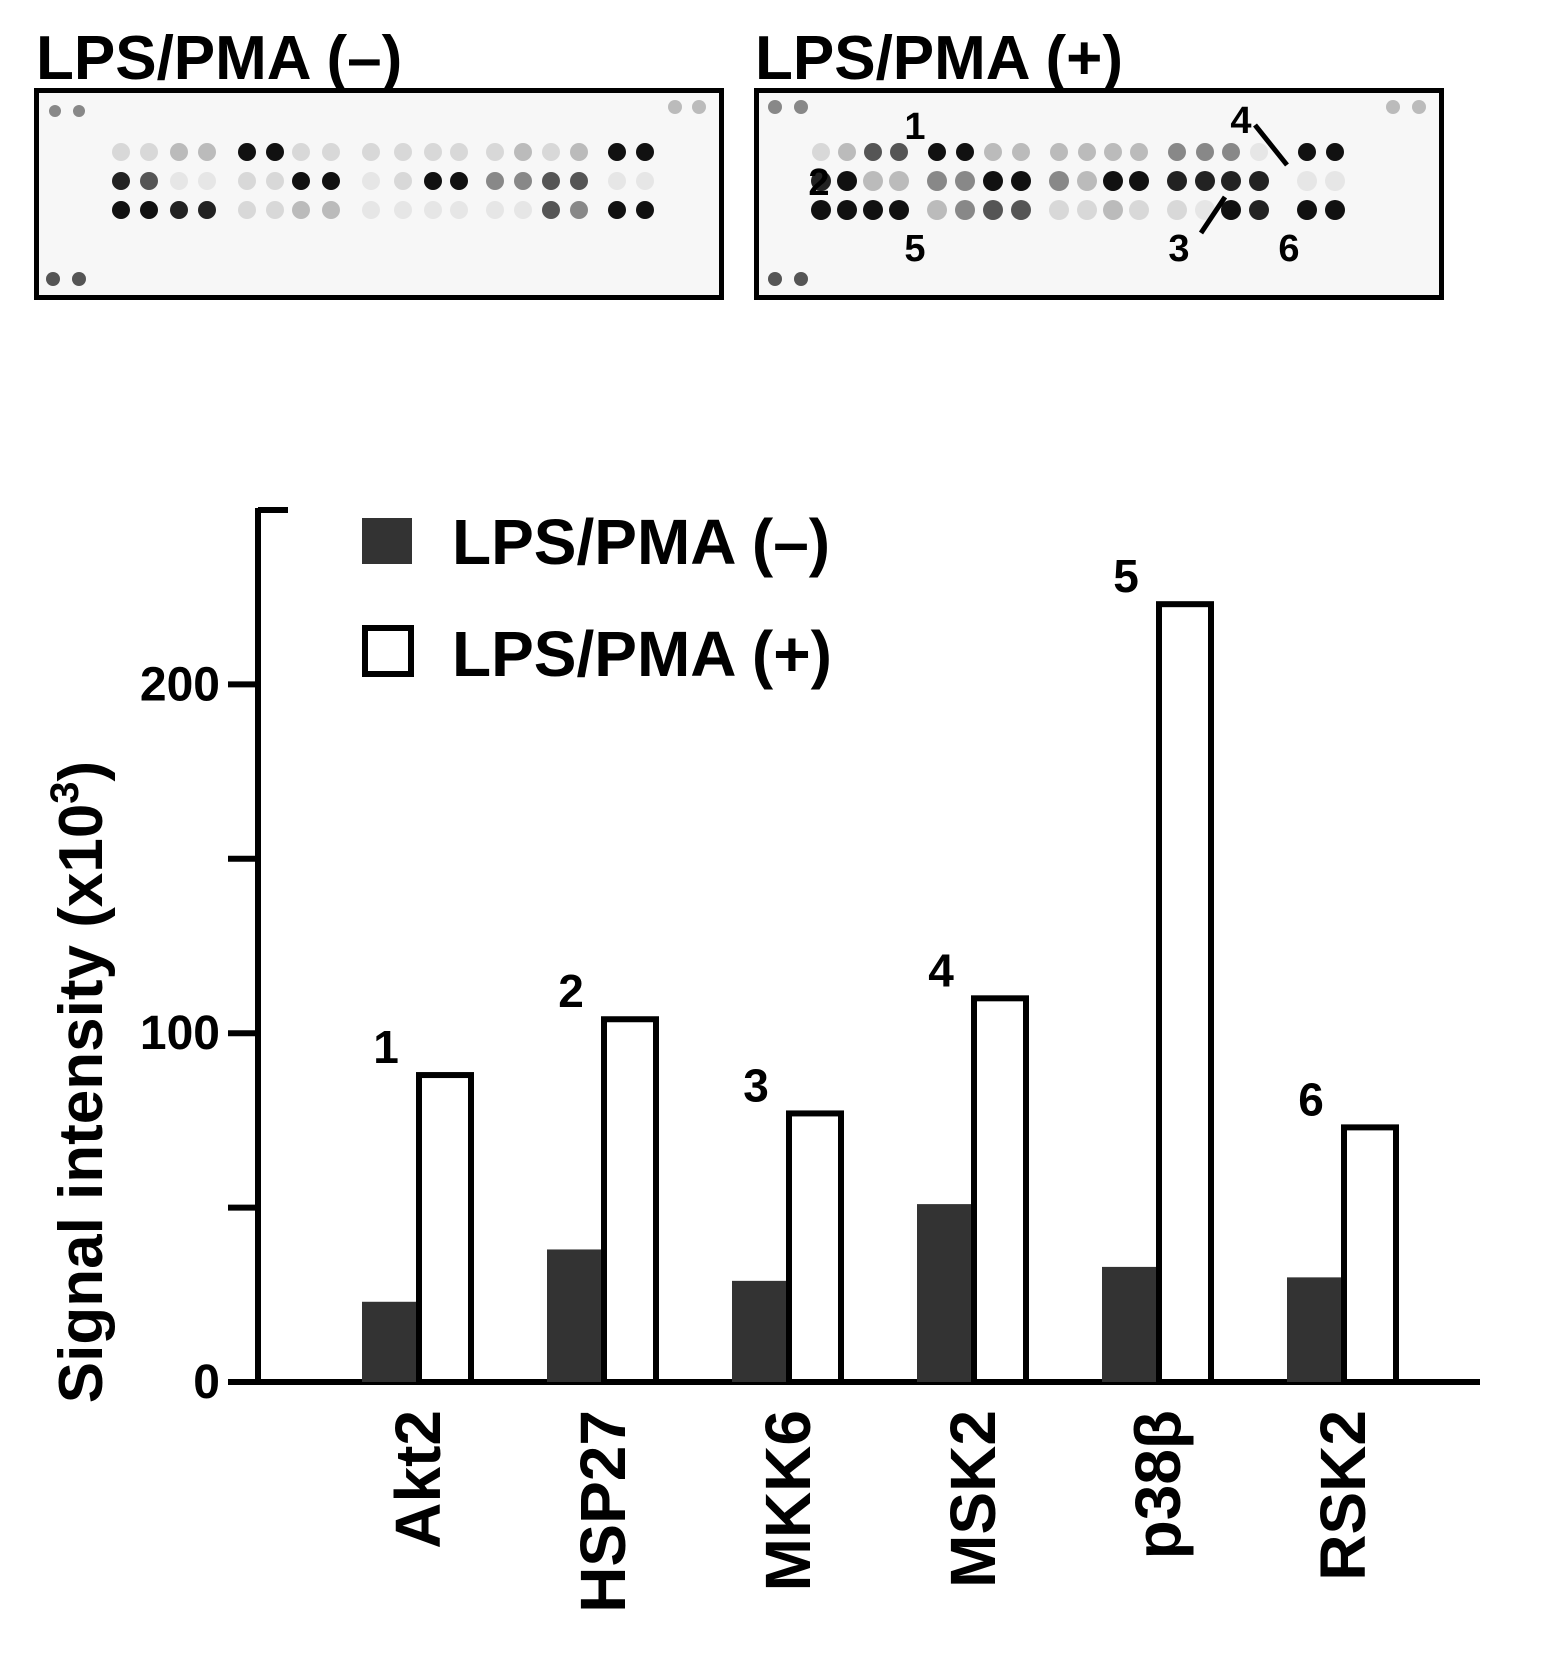 Image resolution: width=1558 pixels, height=1667 pixels. Describe the element at coordinates (914, 127) in the screenshot. I see `blot-spot-label: 1` at that location.